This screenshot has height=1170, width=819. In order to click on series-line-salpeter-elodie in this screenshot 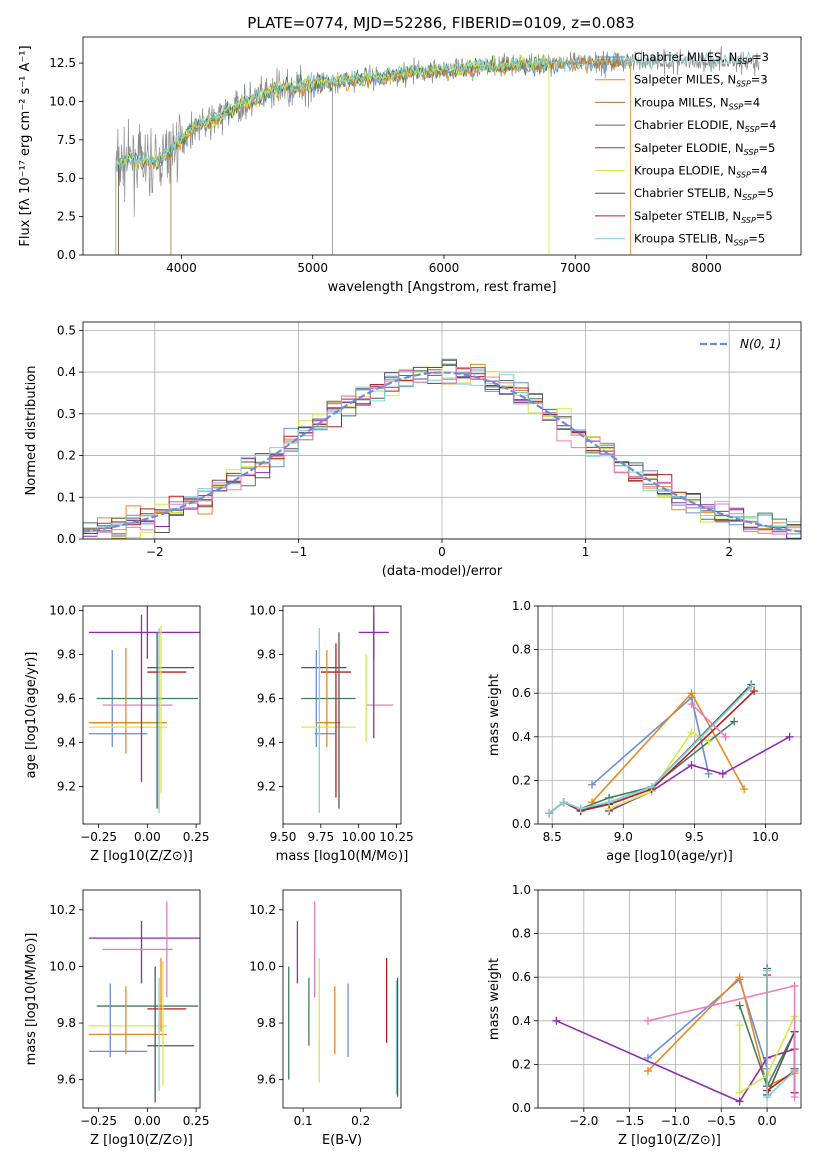, I will do `click(699, 774)`.